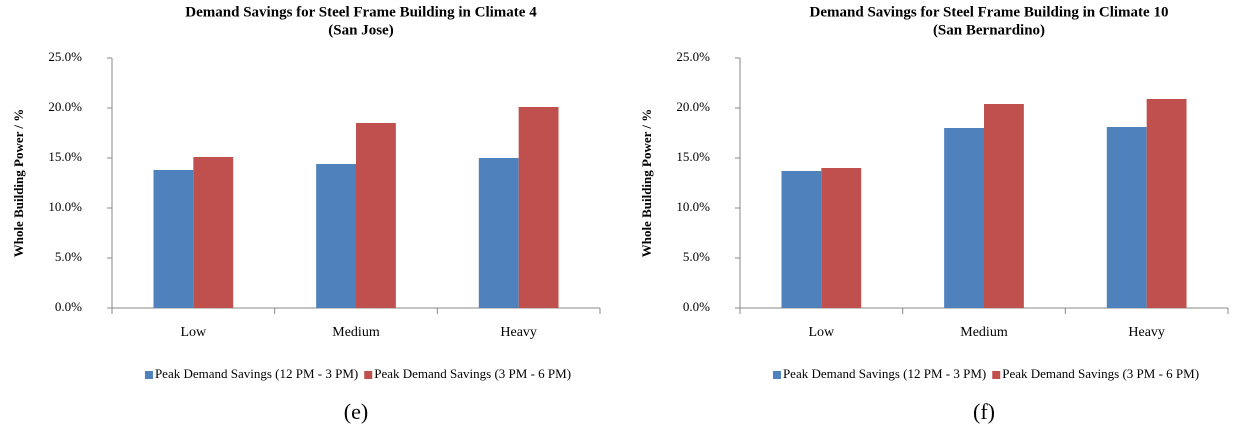 This screenshot has height=434, width=1236. Describe the element at coordinates (356, 411) in the screenshot. I see `caption: (e)` at that location.